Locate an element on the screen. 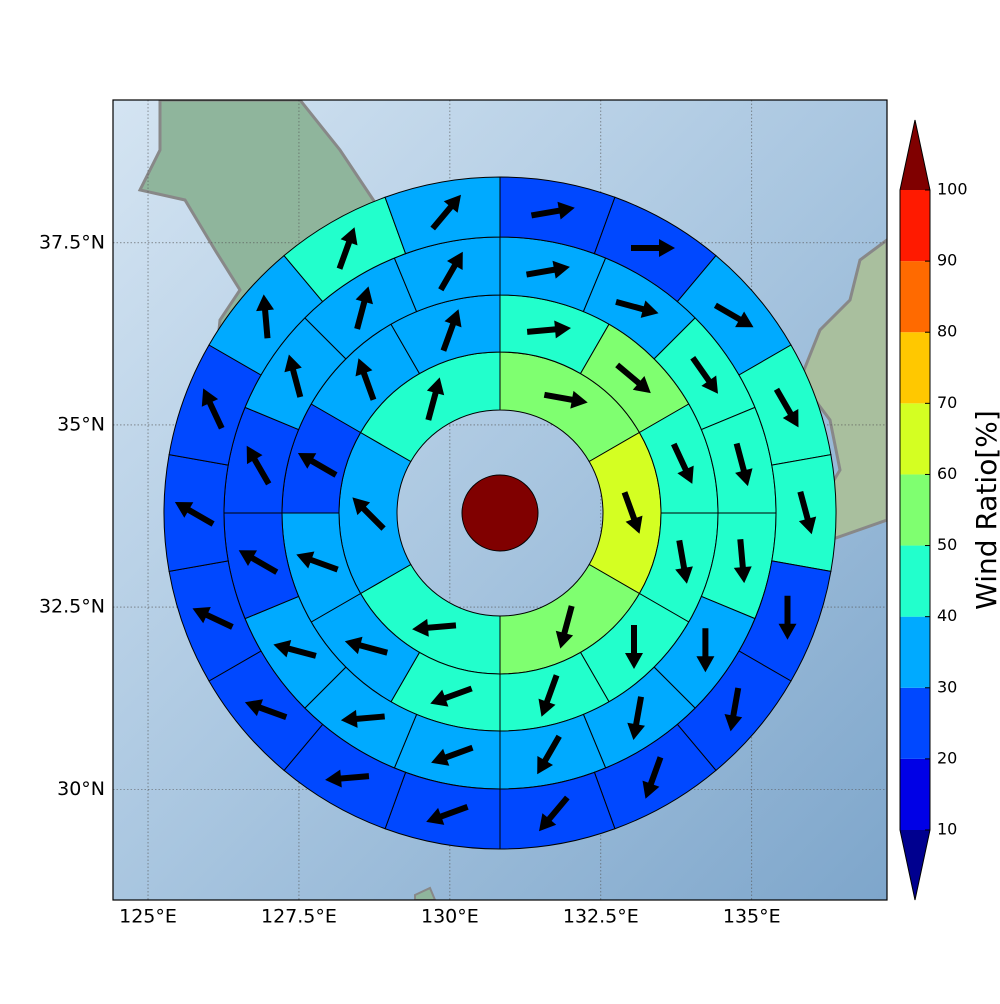 The width and height of the screenshot is (1000, 1004). colorbar-tick-label: 10 is located at coordinates (947, 829).